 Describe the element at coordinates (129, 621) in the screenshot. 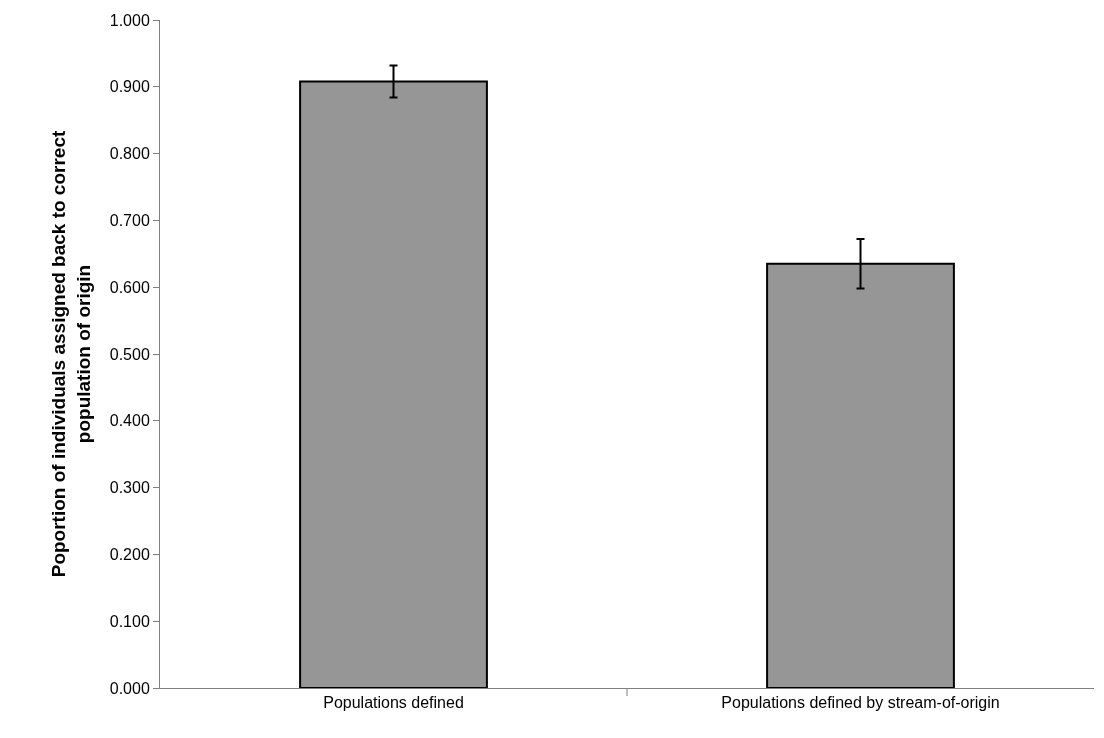

I see `y-tick-label: 0.100` at that location.